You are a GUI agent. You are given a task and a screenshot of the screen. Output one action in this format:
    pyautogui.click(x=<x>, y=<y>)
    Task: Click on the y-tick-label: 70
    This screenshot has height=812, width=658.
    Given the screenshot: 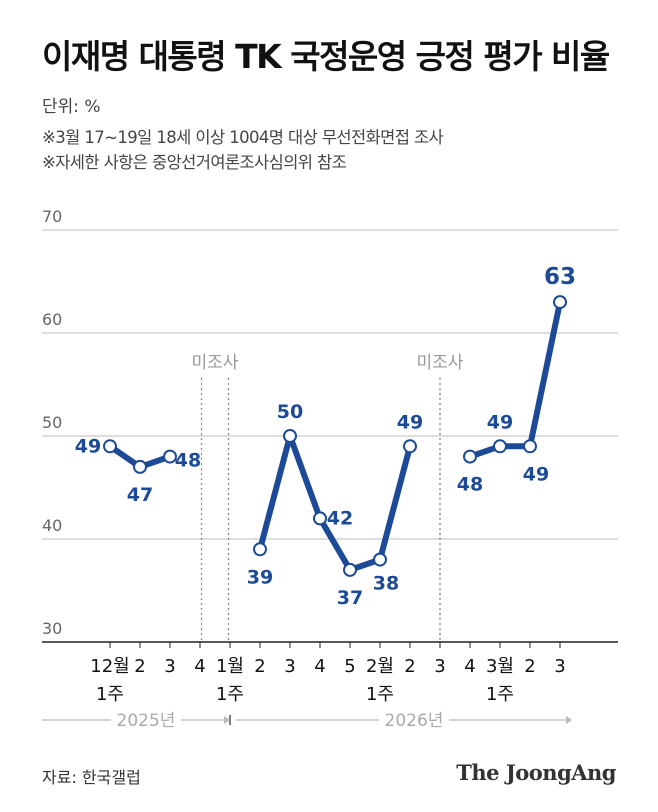 What is the action you would take?
    pyautogui.click(x=52, y=216)
    